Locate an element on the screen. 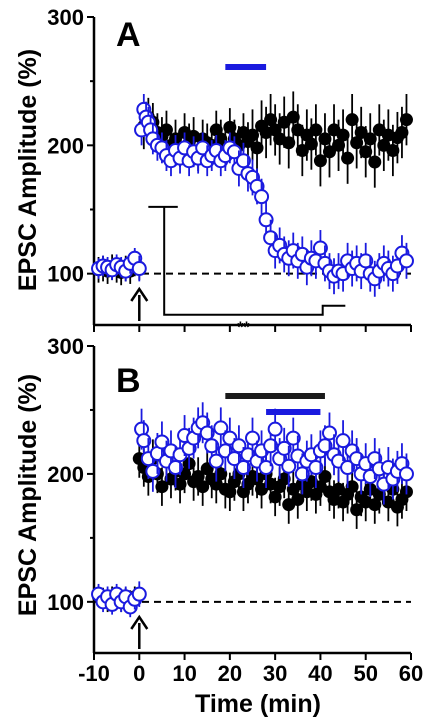 The height and width of the screenshot is (725, 431). panel-b-arrow-head is located at coordinates (139, 622).